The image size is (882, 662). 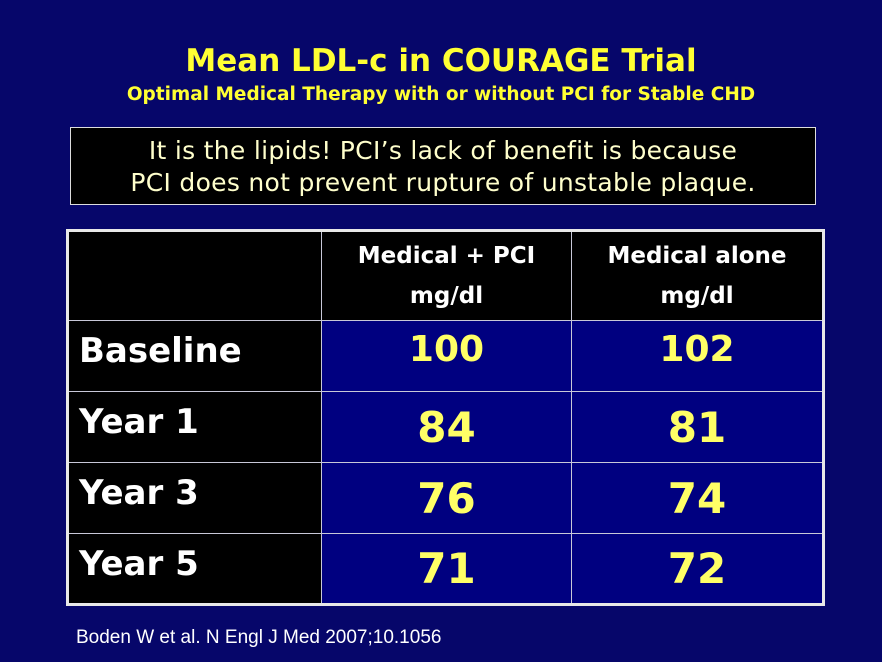 I want to click on value-alone: 81, so click(x=697, y=427).